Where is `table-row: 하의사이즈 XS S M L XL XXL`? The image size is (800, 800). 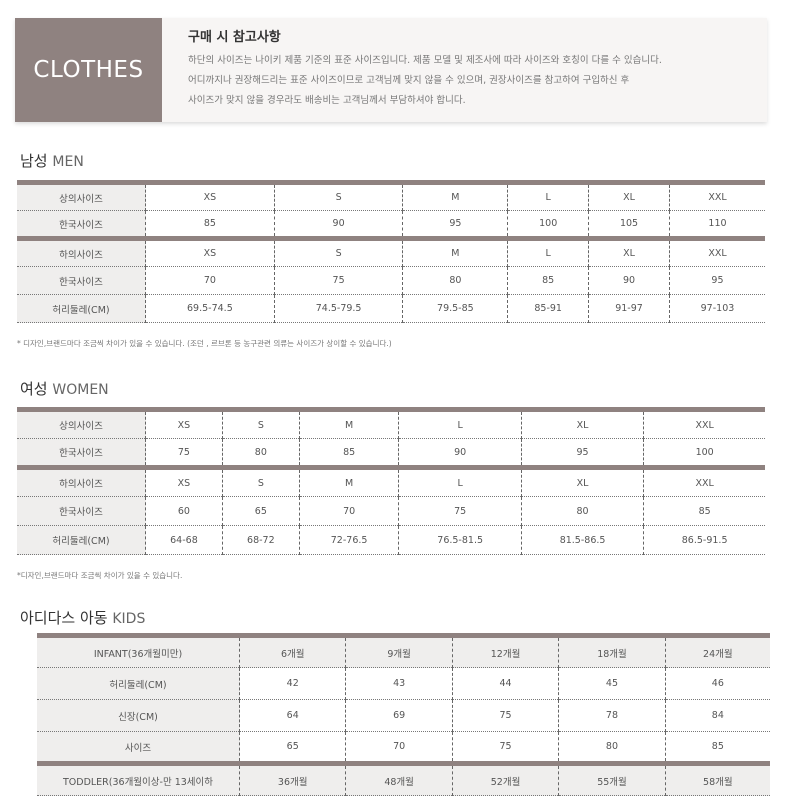
table-row: 하의사이즈 XS S M L XL XXL is located at coordinates (391, 251).